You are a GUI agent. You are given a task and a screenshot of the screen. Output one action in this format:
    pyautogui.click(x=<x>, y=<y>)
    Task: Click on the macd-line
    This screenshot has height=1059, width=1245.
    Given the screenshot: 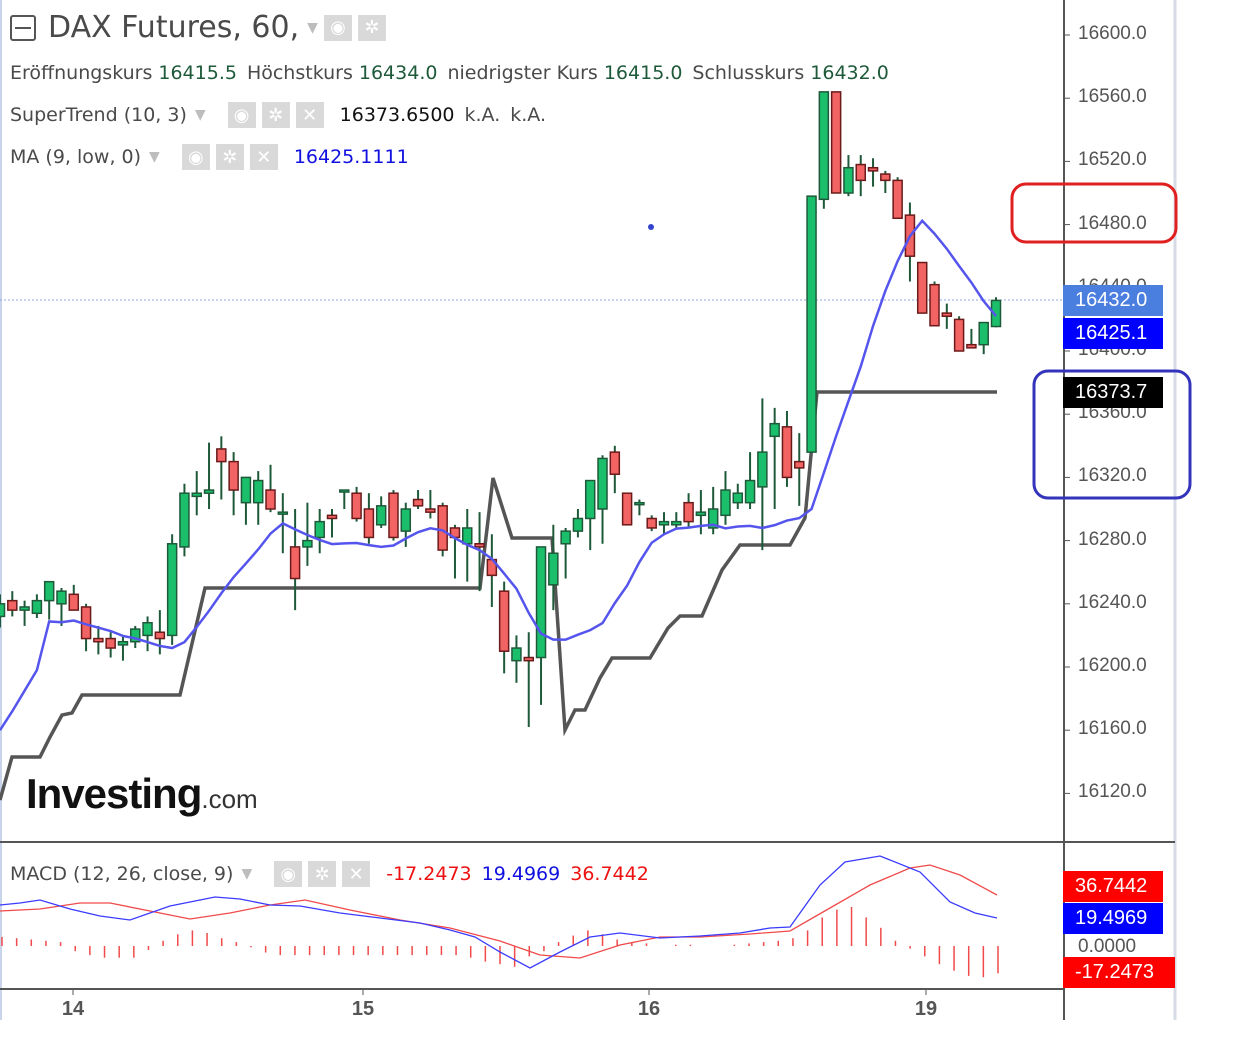 What is the action you would take?
    pyautogui.click(x=499, y=912)
    